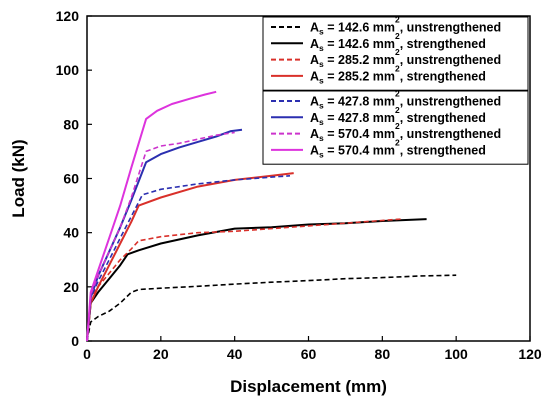 Image resolution: width=550 pixels, height=409 pixels. Describe the element at coordinates (18, 178) in the screenshot. I see `y-axis-label: Load (kN)` at that location.